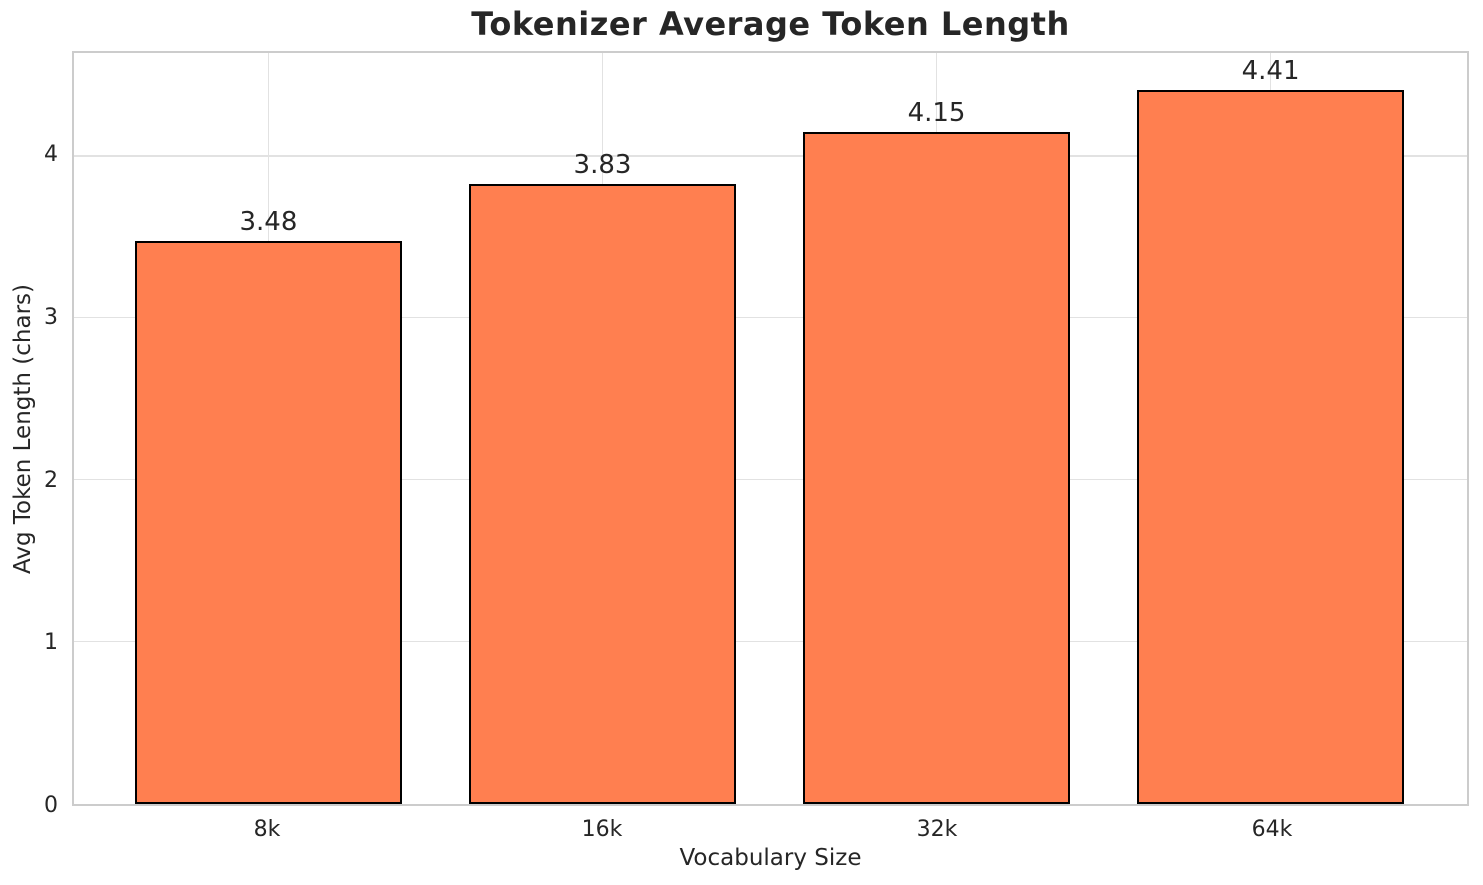  I want to click on bar-64k, so click(1270, 447).